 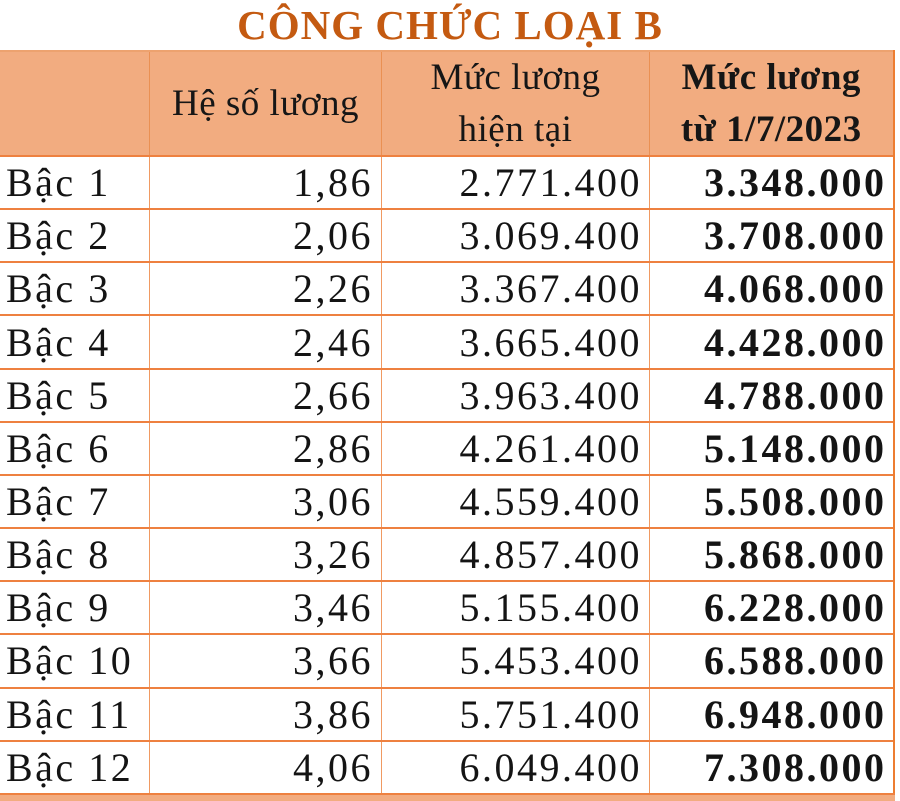 What do you see at coordinates (266, 342) in the screenshot?
I see `coefficient-cell: 2,46` at bounding box center [266, 342].